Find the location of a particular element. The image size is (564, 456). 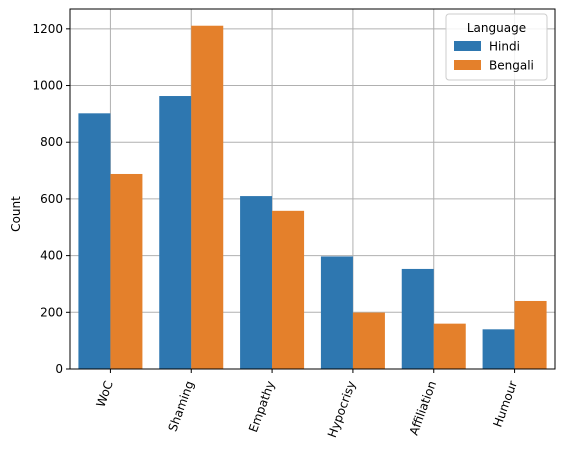

y-tick-label: 1200 is located at coordinates (47, 29).